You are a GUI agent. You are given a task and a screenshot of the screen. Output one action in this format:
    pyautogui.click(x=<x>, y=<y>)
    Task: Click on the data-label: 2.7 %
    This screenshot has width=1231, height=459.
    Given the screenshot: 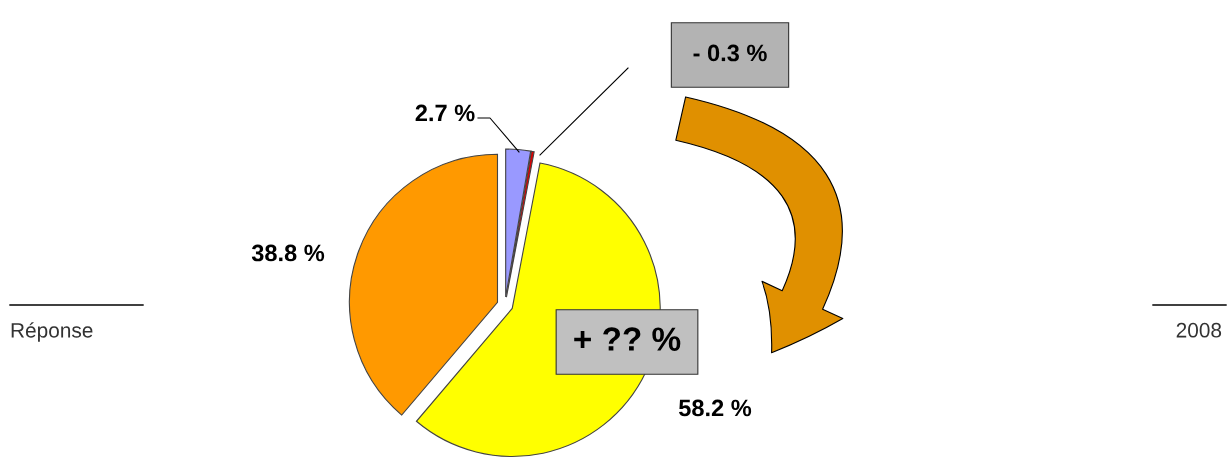 What is the action you would take?
    pyautogui.click(x=445, y=113)
    